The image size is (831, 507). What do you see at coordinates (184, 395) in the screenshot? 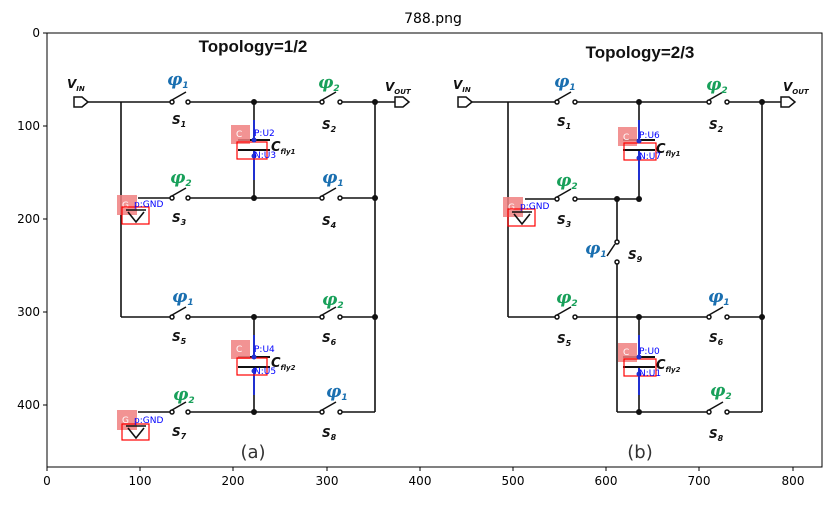
I see `phase-label-a7: φ2` at bounding box center [184, 395].